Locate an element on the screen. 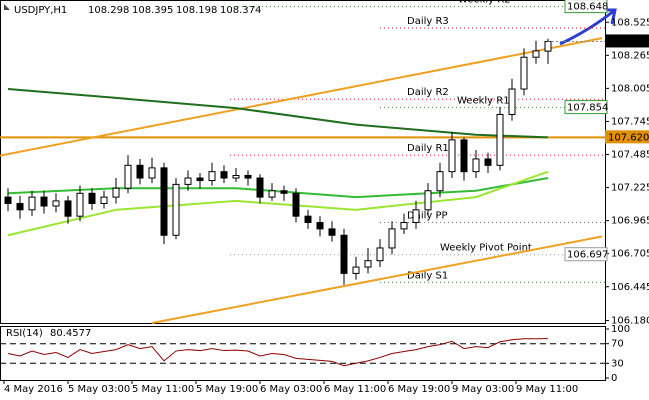  x-tick-label: 5 May 11:00 is located at coordinates (163, 389).